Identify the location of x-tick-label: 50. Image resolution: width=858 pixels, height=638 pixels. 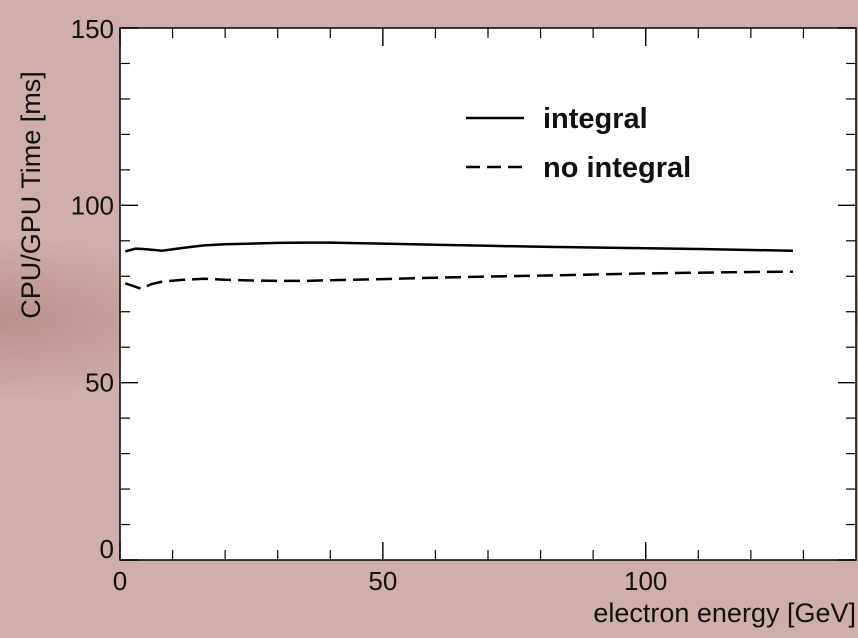
(382, 581).